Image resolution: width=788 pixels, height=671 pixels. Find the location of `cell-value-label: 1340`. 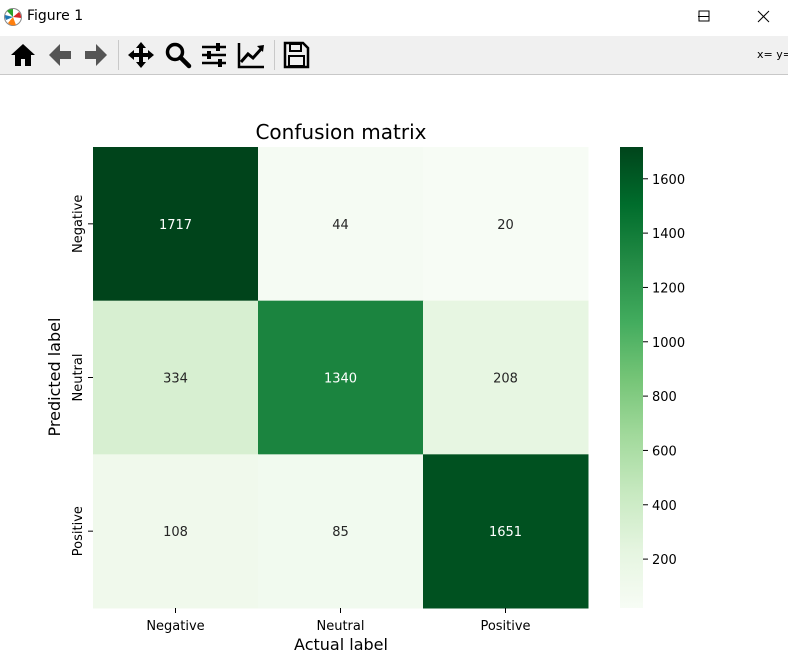

cell-value-label: 1340 is located at coordinates (340, 379).